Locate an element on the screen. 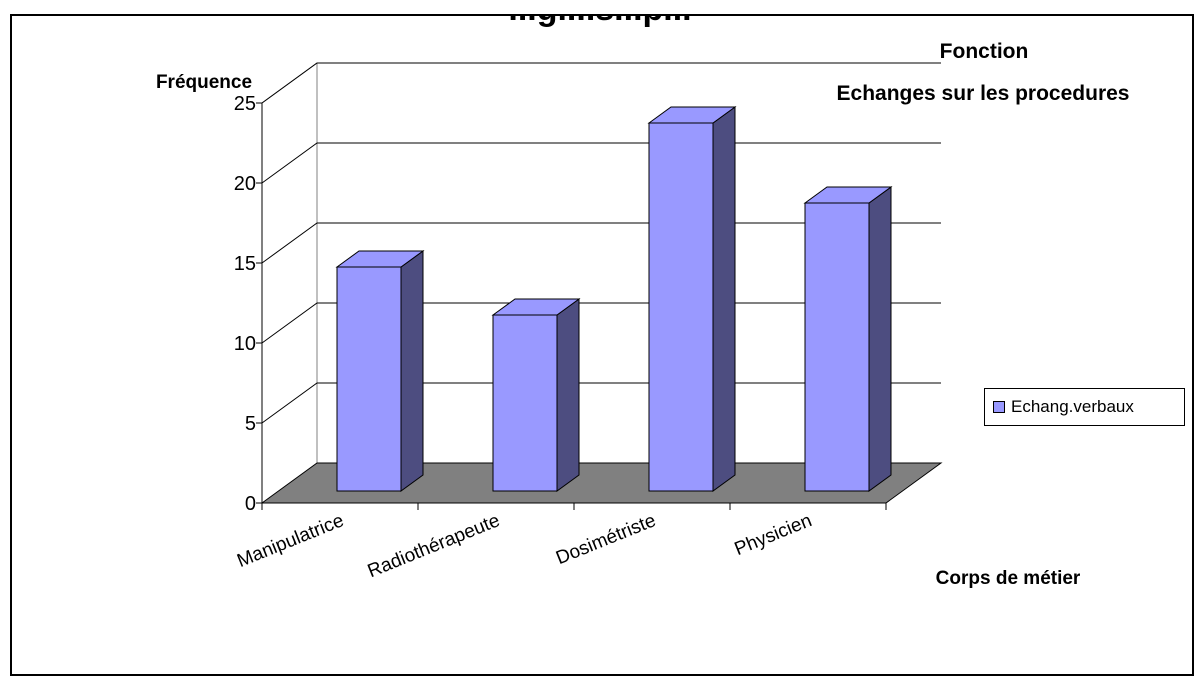  legend-swatch is located at coordinates (999, 407).